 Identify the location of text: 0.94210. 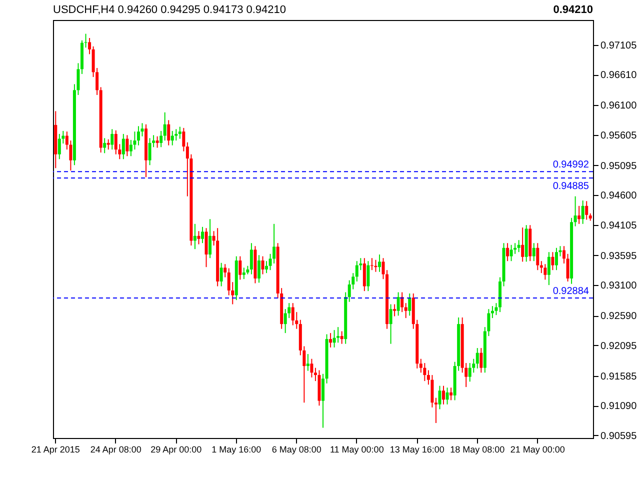
(573, 10).